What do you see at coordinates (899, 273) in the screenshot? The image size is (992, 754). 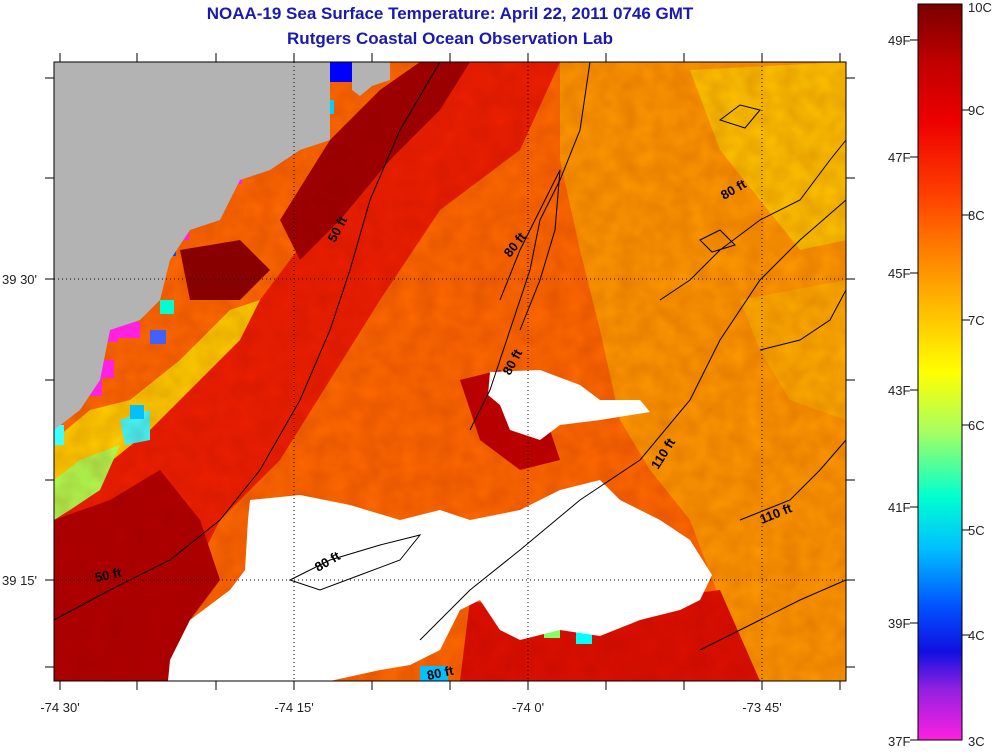 I see `colorbar-label-45f: 45F` at bounding box center [899, 273].